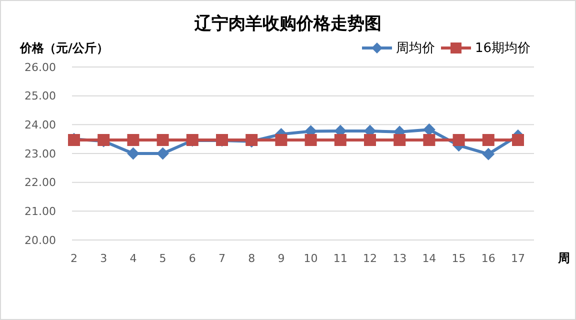 The image size is (576, 320). I want to click on x-tick-label: 10, so click(311, 258).